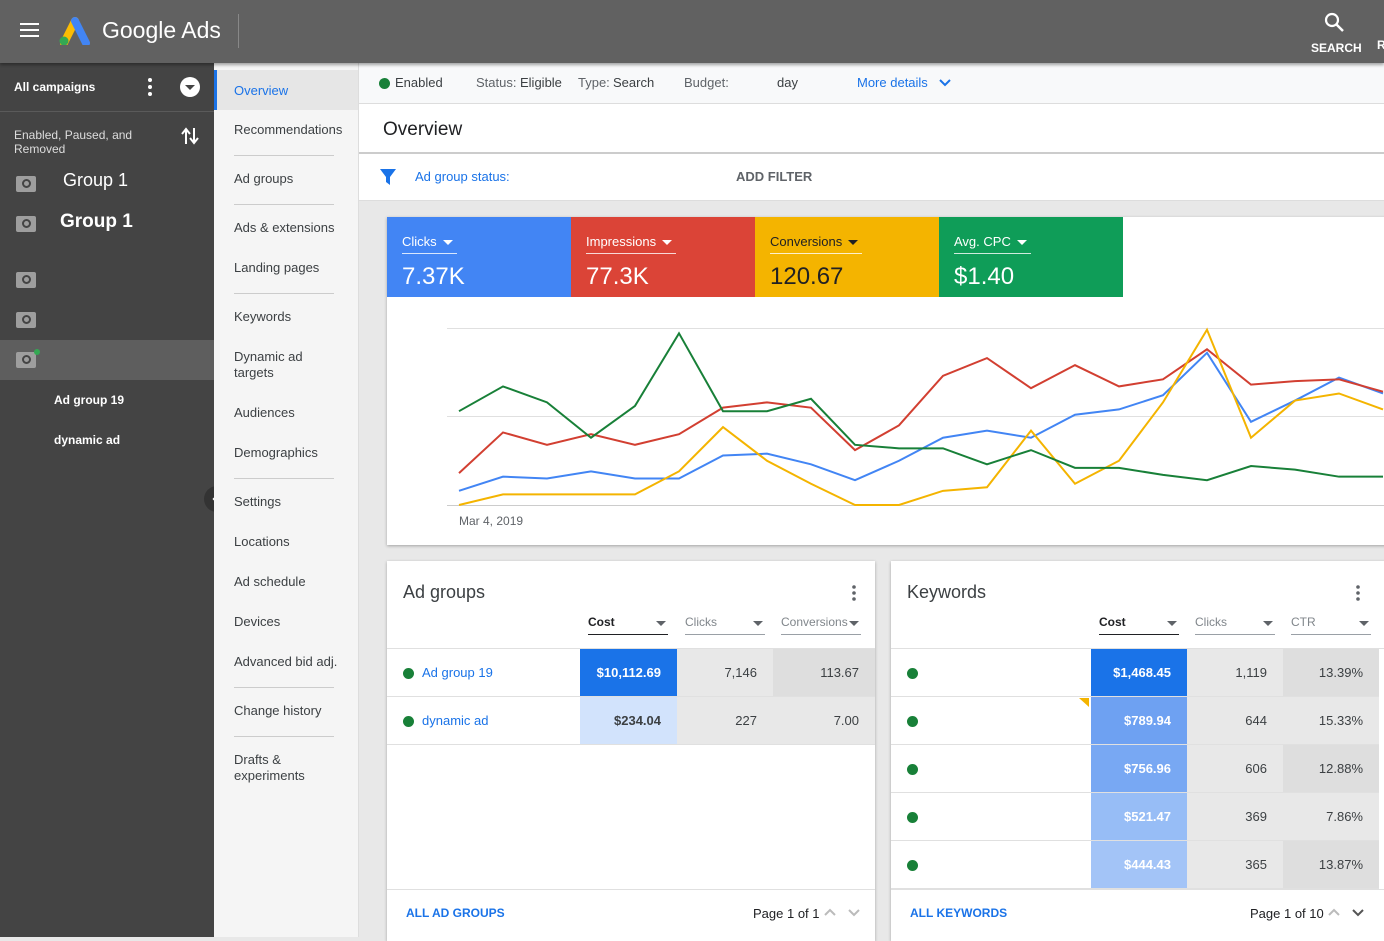  I want to click on nav-item: Overview, so click(261, 90).